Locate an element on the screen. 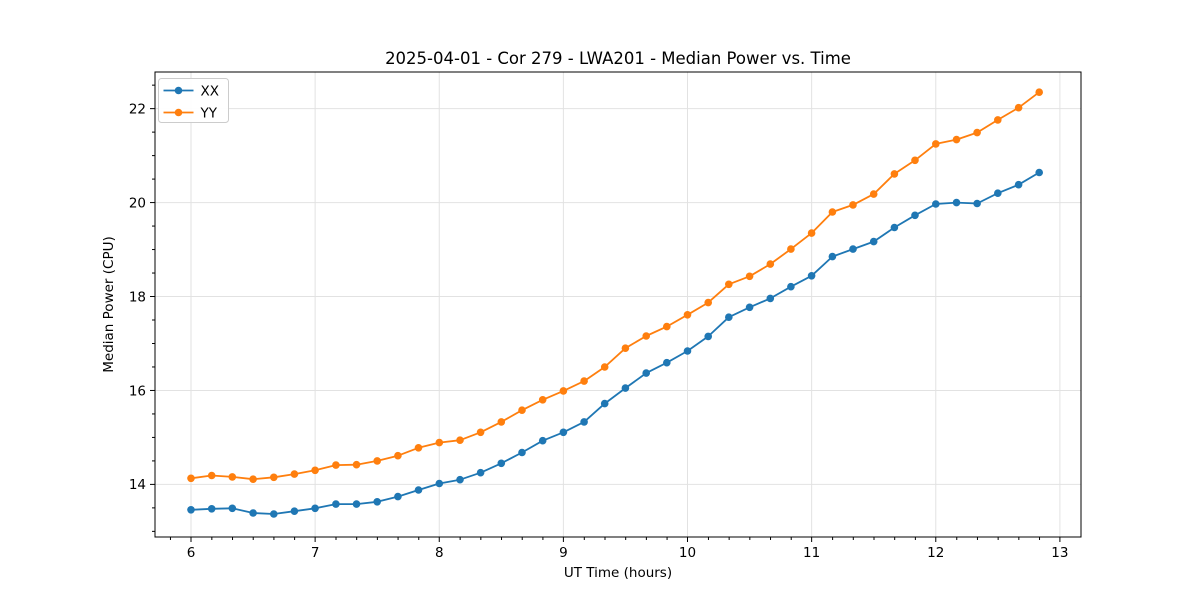  legend-label: YY is located at coordinates (209, 113).